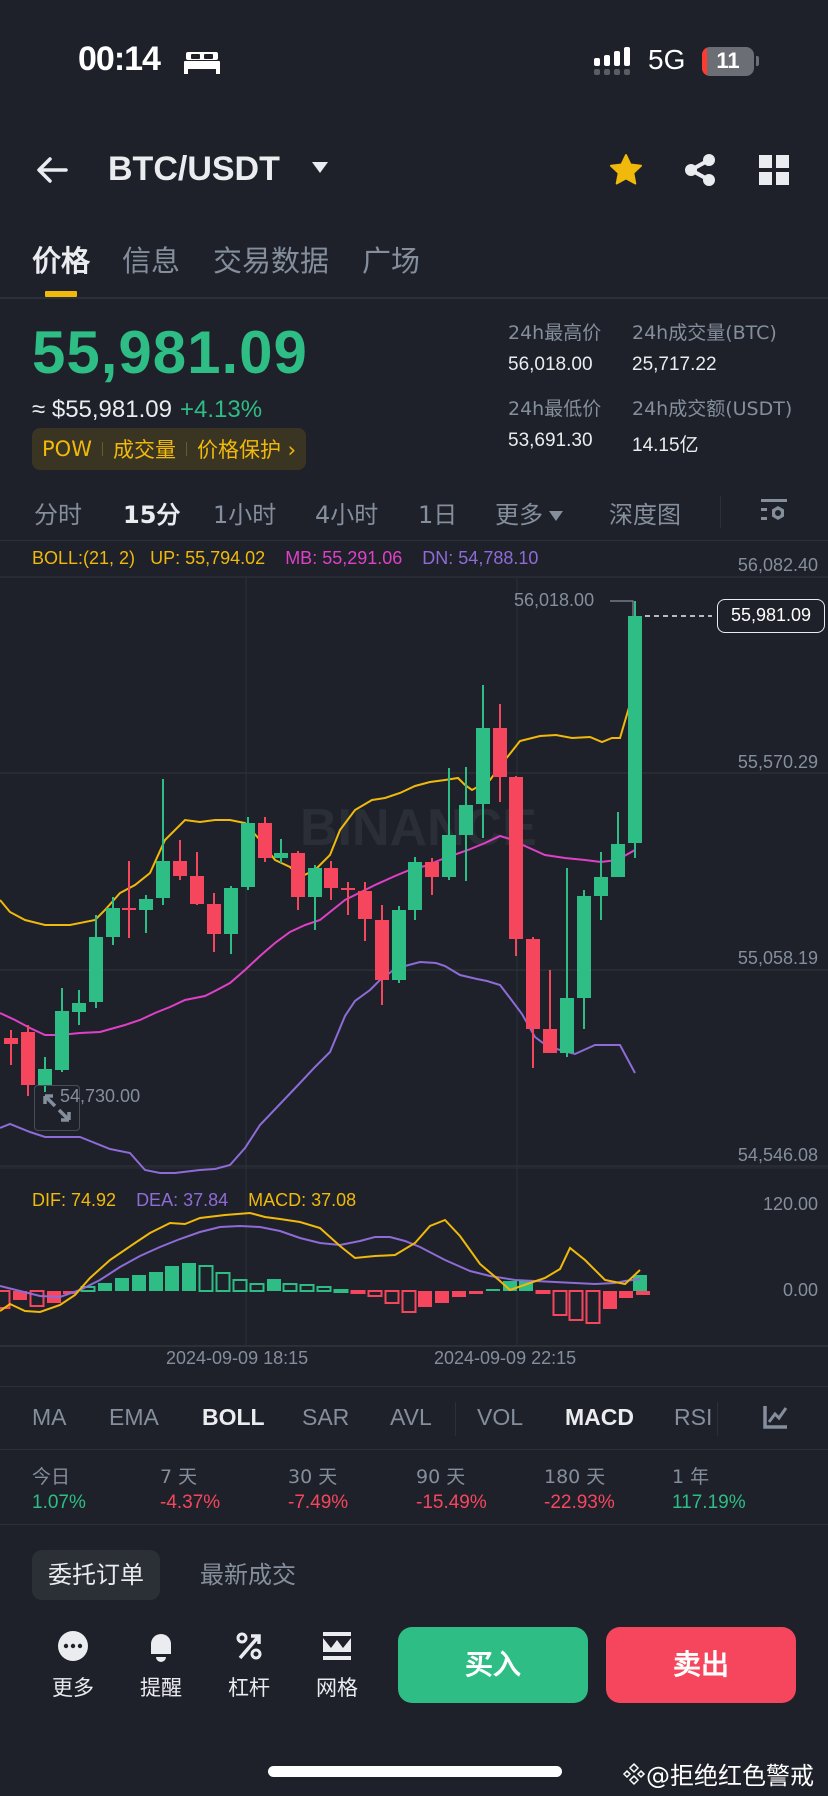  What do you see at coordinates (58, 515) in the screenshot?
I see `interval-timeline: 分时` at bounding box center [58, 515].